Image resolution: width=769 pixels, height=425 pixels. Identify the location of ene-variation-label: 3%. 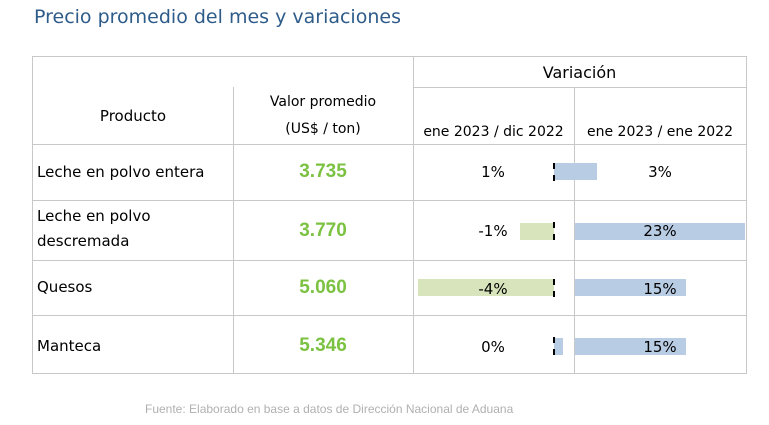
(660, 172).